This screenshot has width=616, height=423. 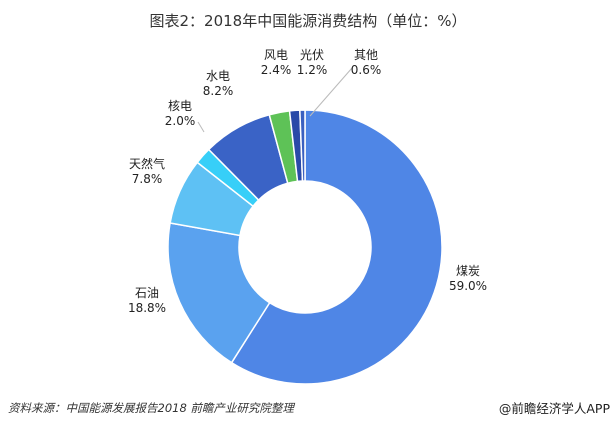 I want to click on category-label-5: 风电, so click(x=276, y=55).